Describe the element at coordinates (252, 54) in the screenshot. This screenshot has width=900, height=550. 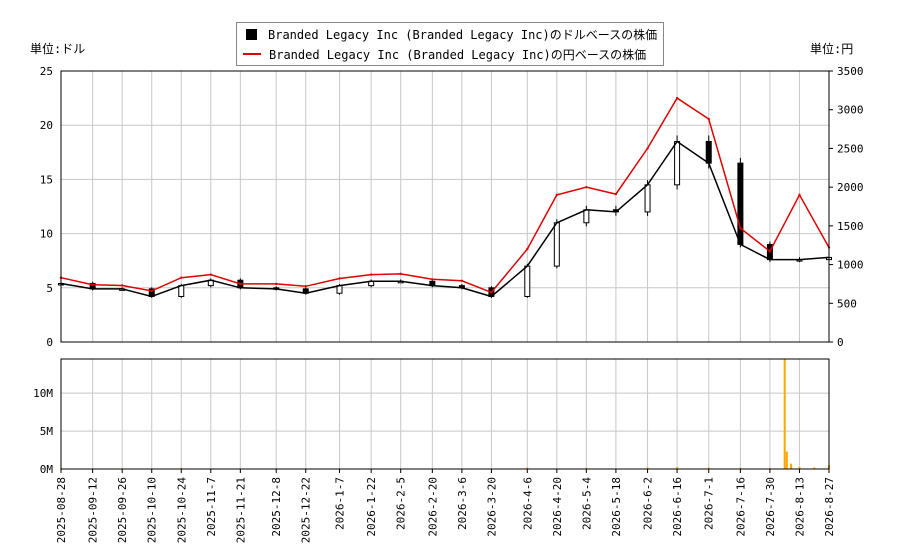
I see `legend-swatch-jpy` at that location.